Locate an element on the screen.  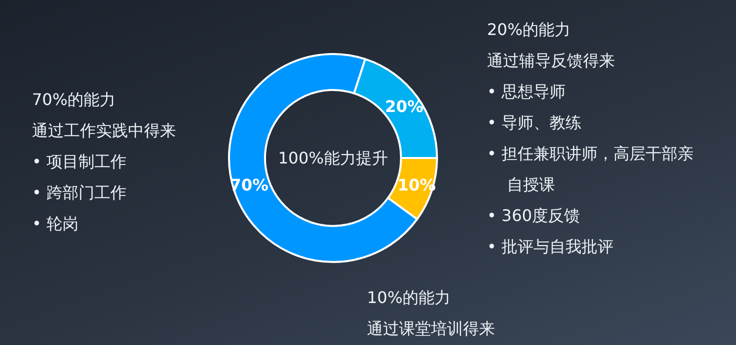
text: 100%能力提升 is located at coordinates (333, 158).